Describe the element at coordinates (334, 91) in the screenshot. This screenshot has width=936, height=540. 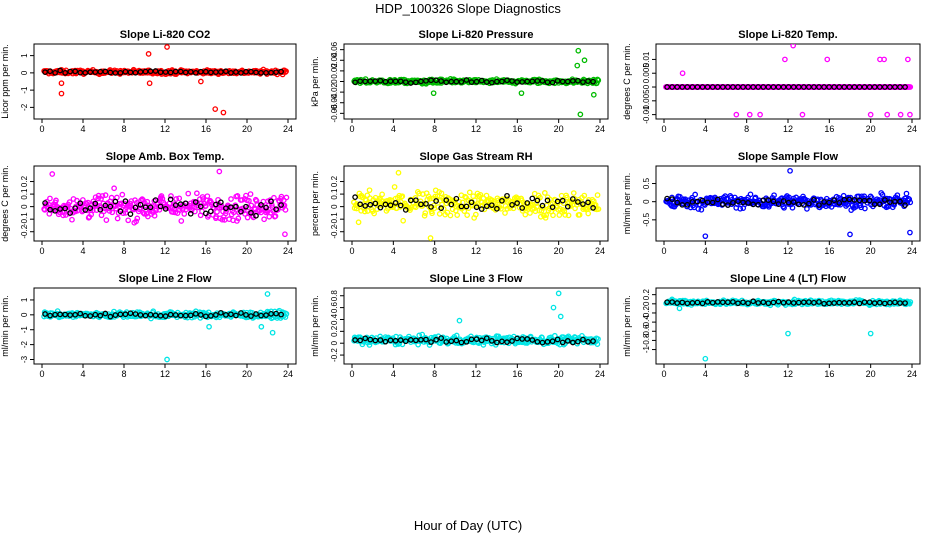
I see `y-tick-label: -0.02` at that location.